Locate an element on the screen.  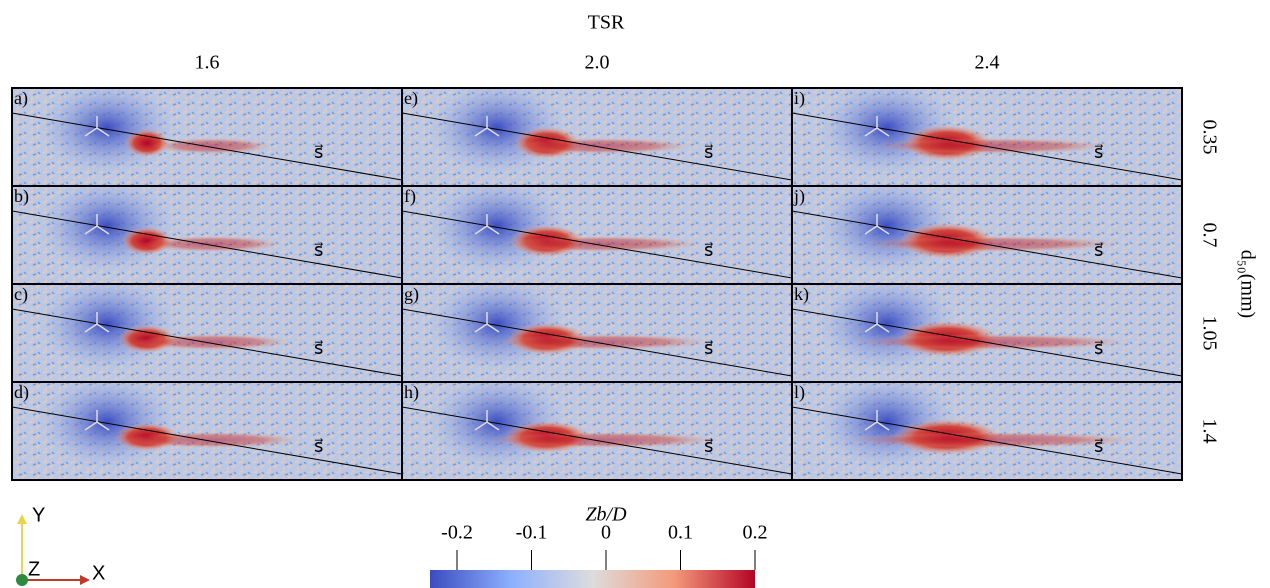
column-label: 2.4 is located at coordinates (987, 63).